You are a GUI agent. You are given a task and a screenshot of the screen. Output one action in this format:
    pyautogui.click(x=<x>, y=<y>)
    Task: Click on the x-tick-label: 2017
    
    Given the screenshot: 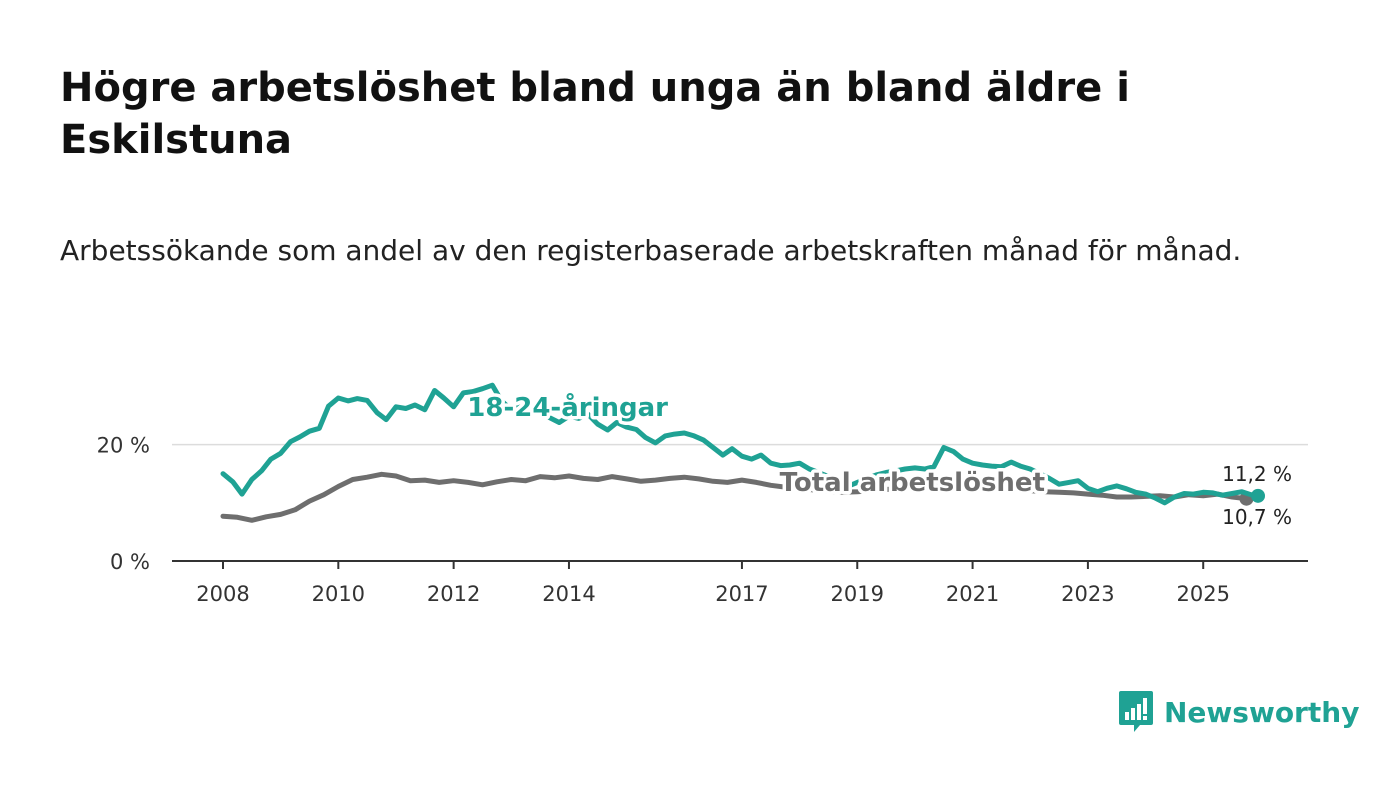 What is the action you would take?
    pyautogui.click(x=741, y=594)
    